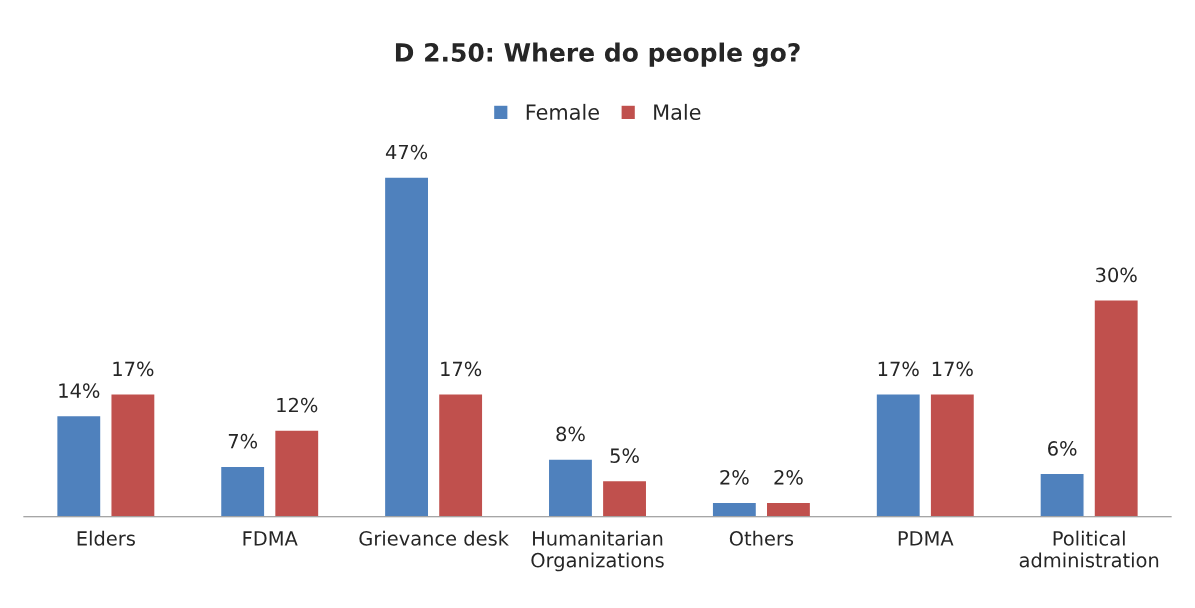 The width and height of the screenshot is (1195, 608). What do you see at coordinates (1116, 275) in the screenshot?
I see `data-label: 30%` at bounding box center [1116, 275].